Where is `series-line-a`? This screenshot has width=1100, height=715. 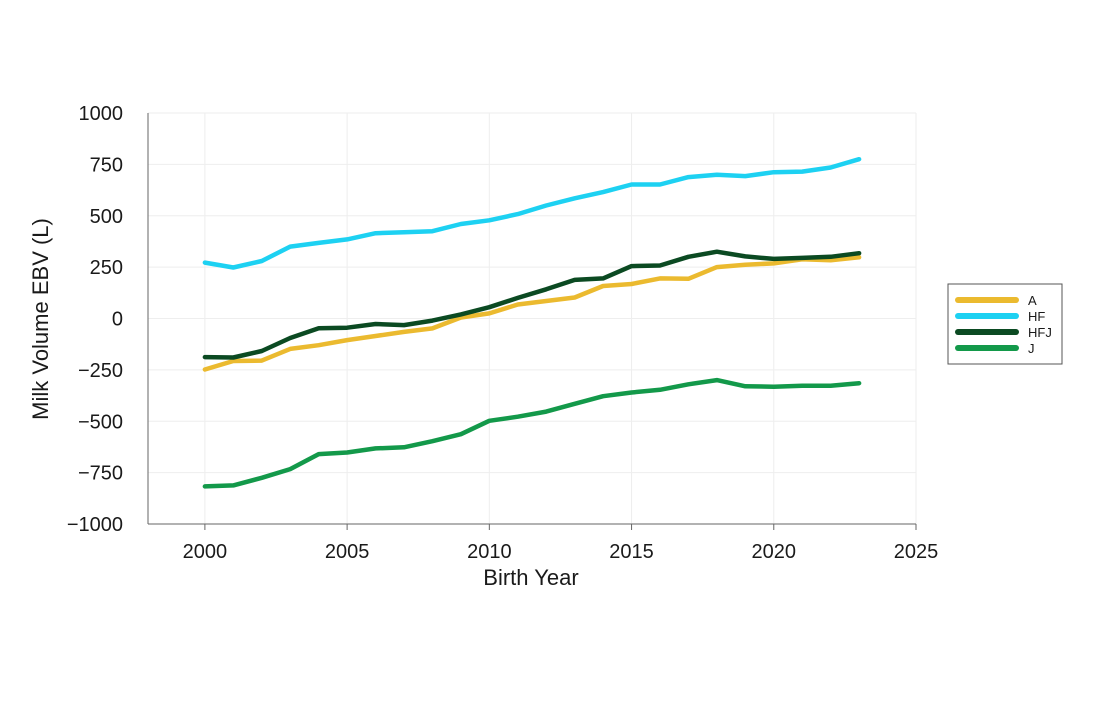
series-line-a is located at coordinates (532, 313).